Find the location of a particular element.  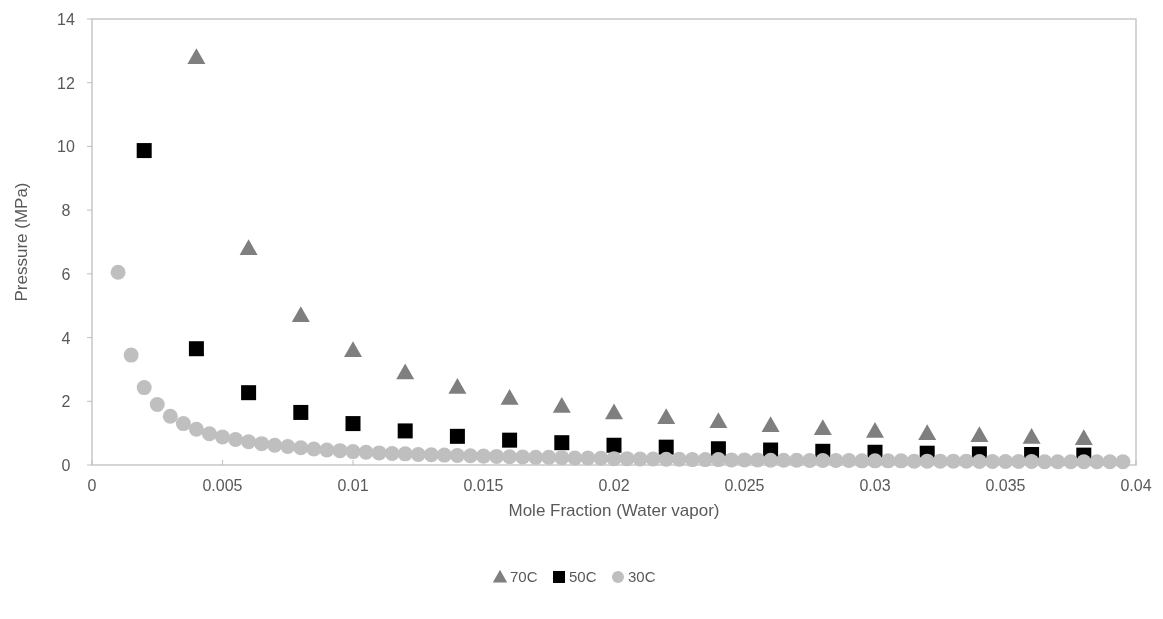

x-axis-title: Mole Fraction (Water vapor) is located at coordinates (614, 510).